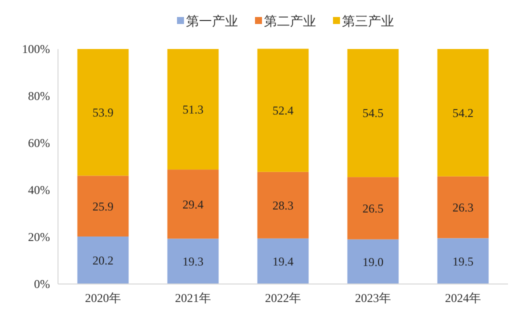  I want to click on data-label: 20.2, so click(103, 260).